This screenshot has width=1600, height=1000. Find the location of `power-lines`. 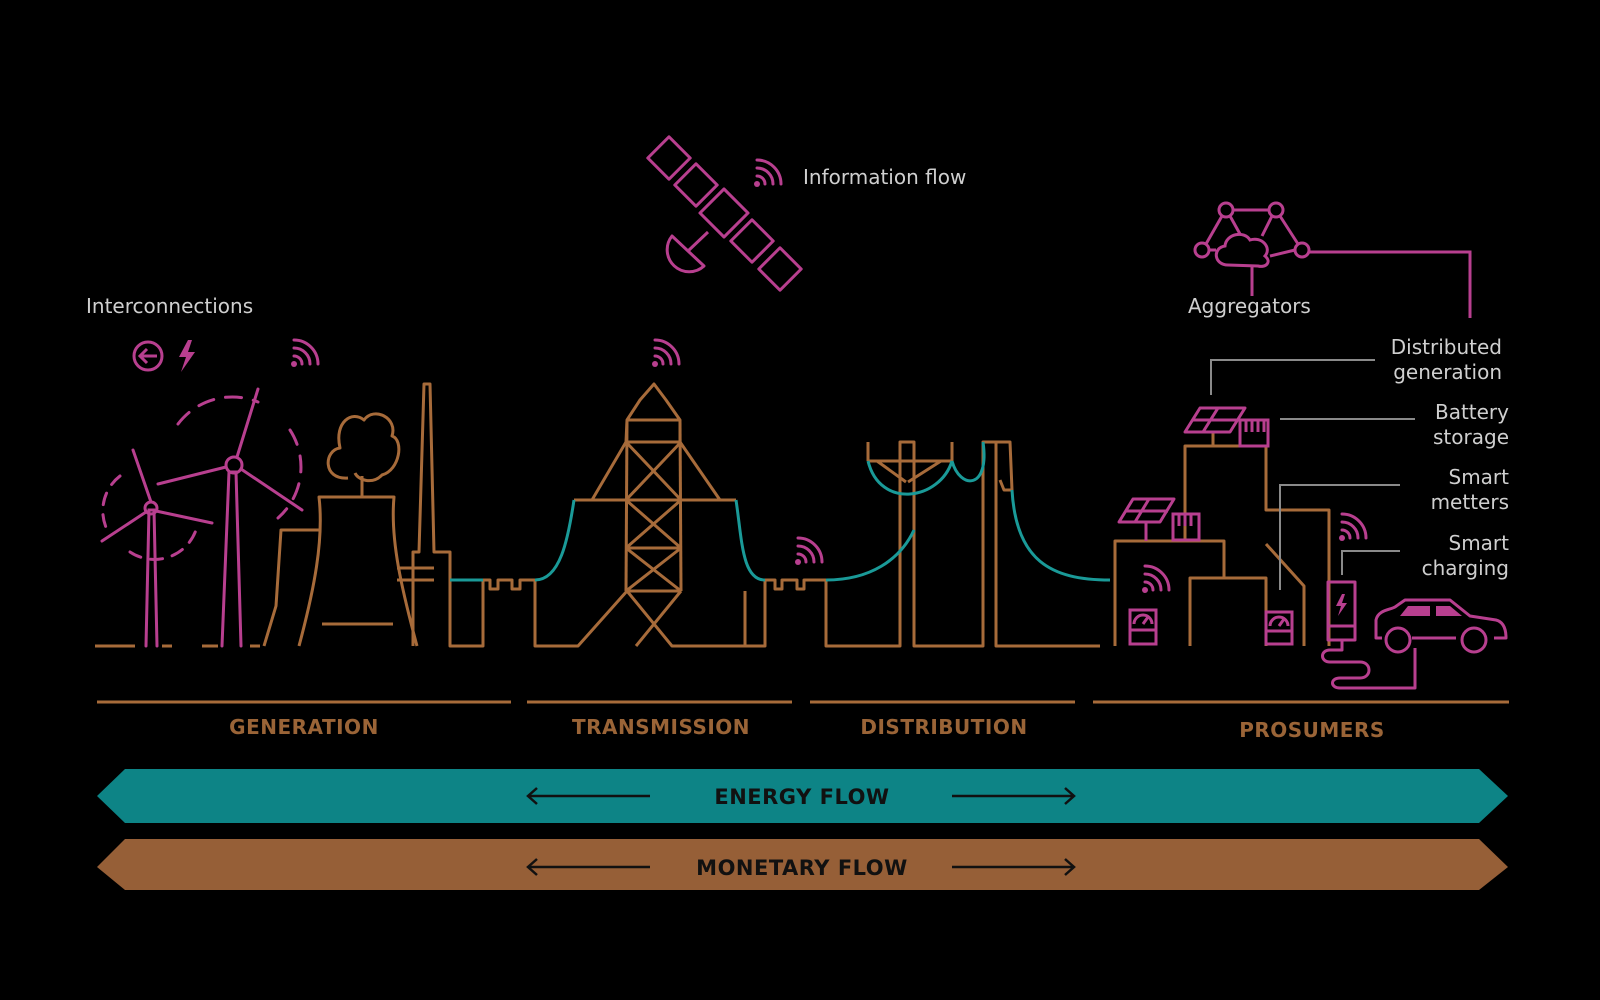

power-lines is located at coordinates (780, 511).